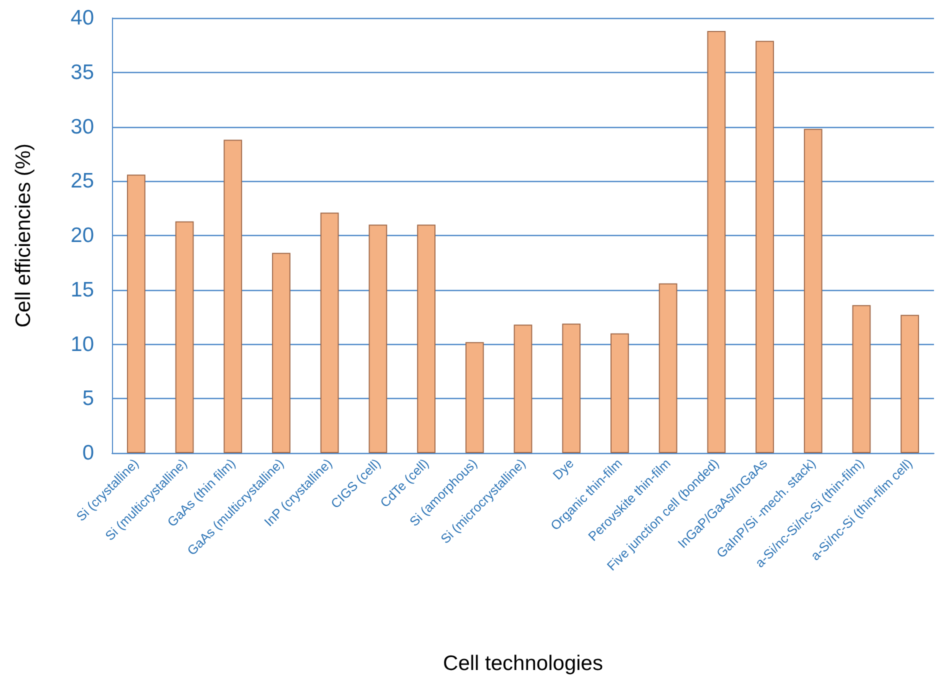 The width and height of the screenshot is (946, 685). I want to click on y-tick-label: 20, so click(82, 235).